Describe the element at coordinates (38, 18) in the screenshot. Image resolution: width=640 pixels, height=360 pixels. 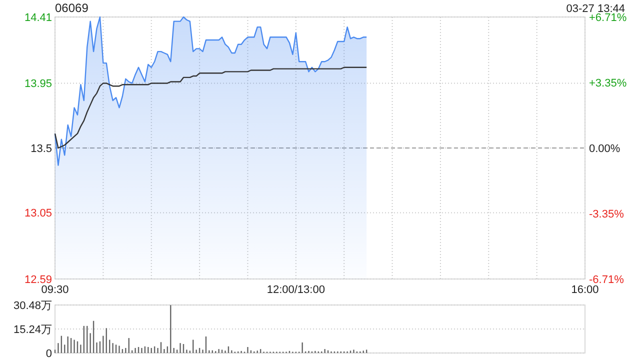
I see `y-tick-label: 14.41` at that location.